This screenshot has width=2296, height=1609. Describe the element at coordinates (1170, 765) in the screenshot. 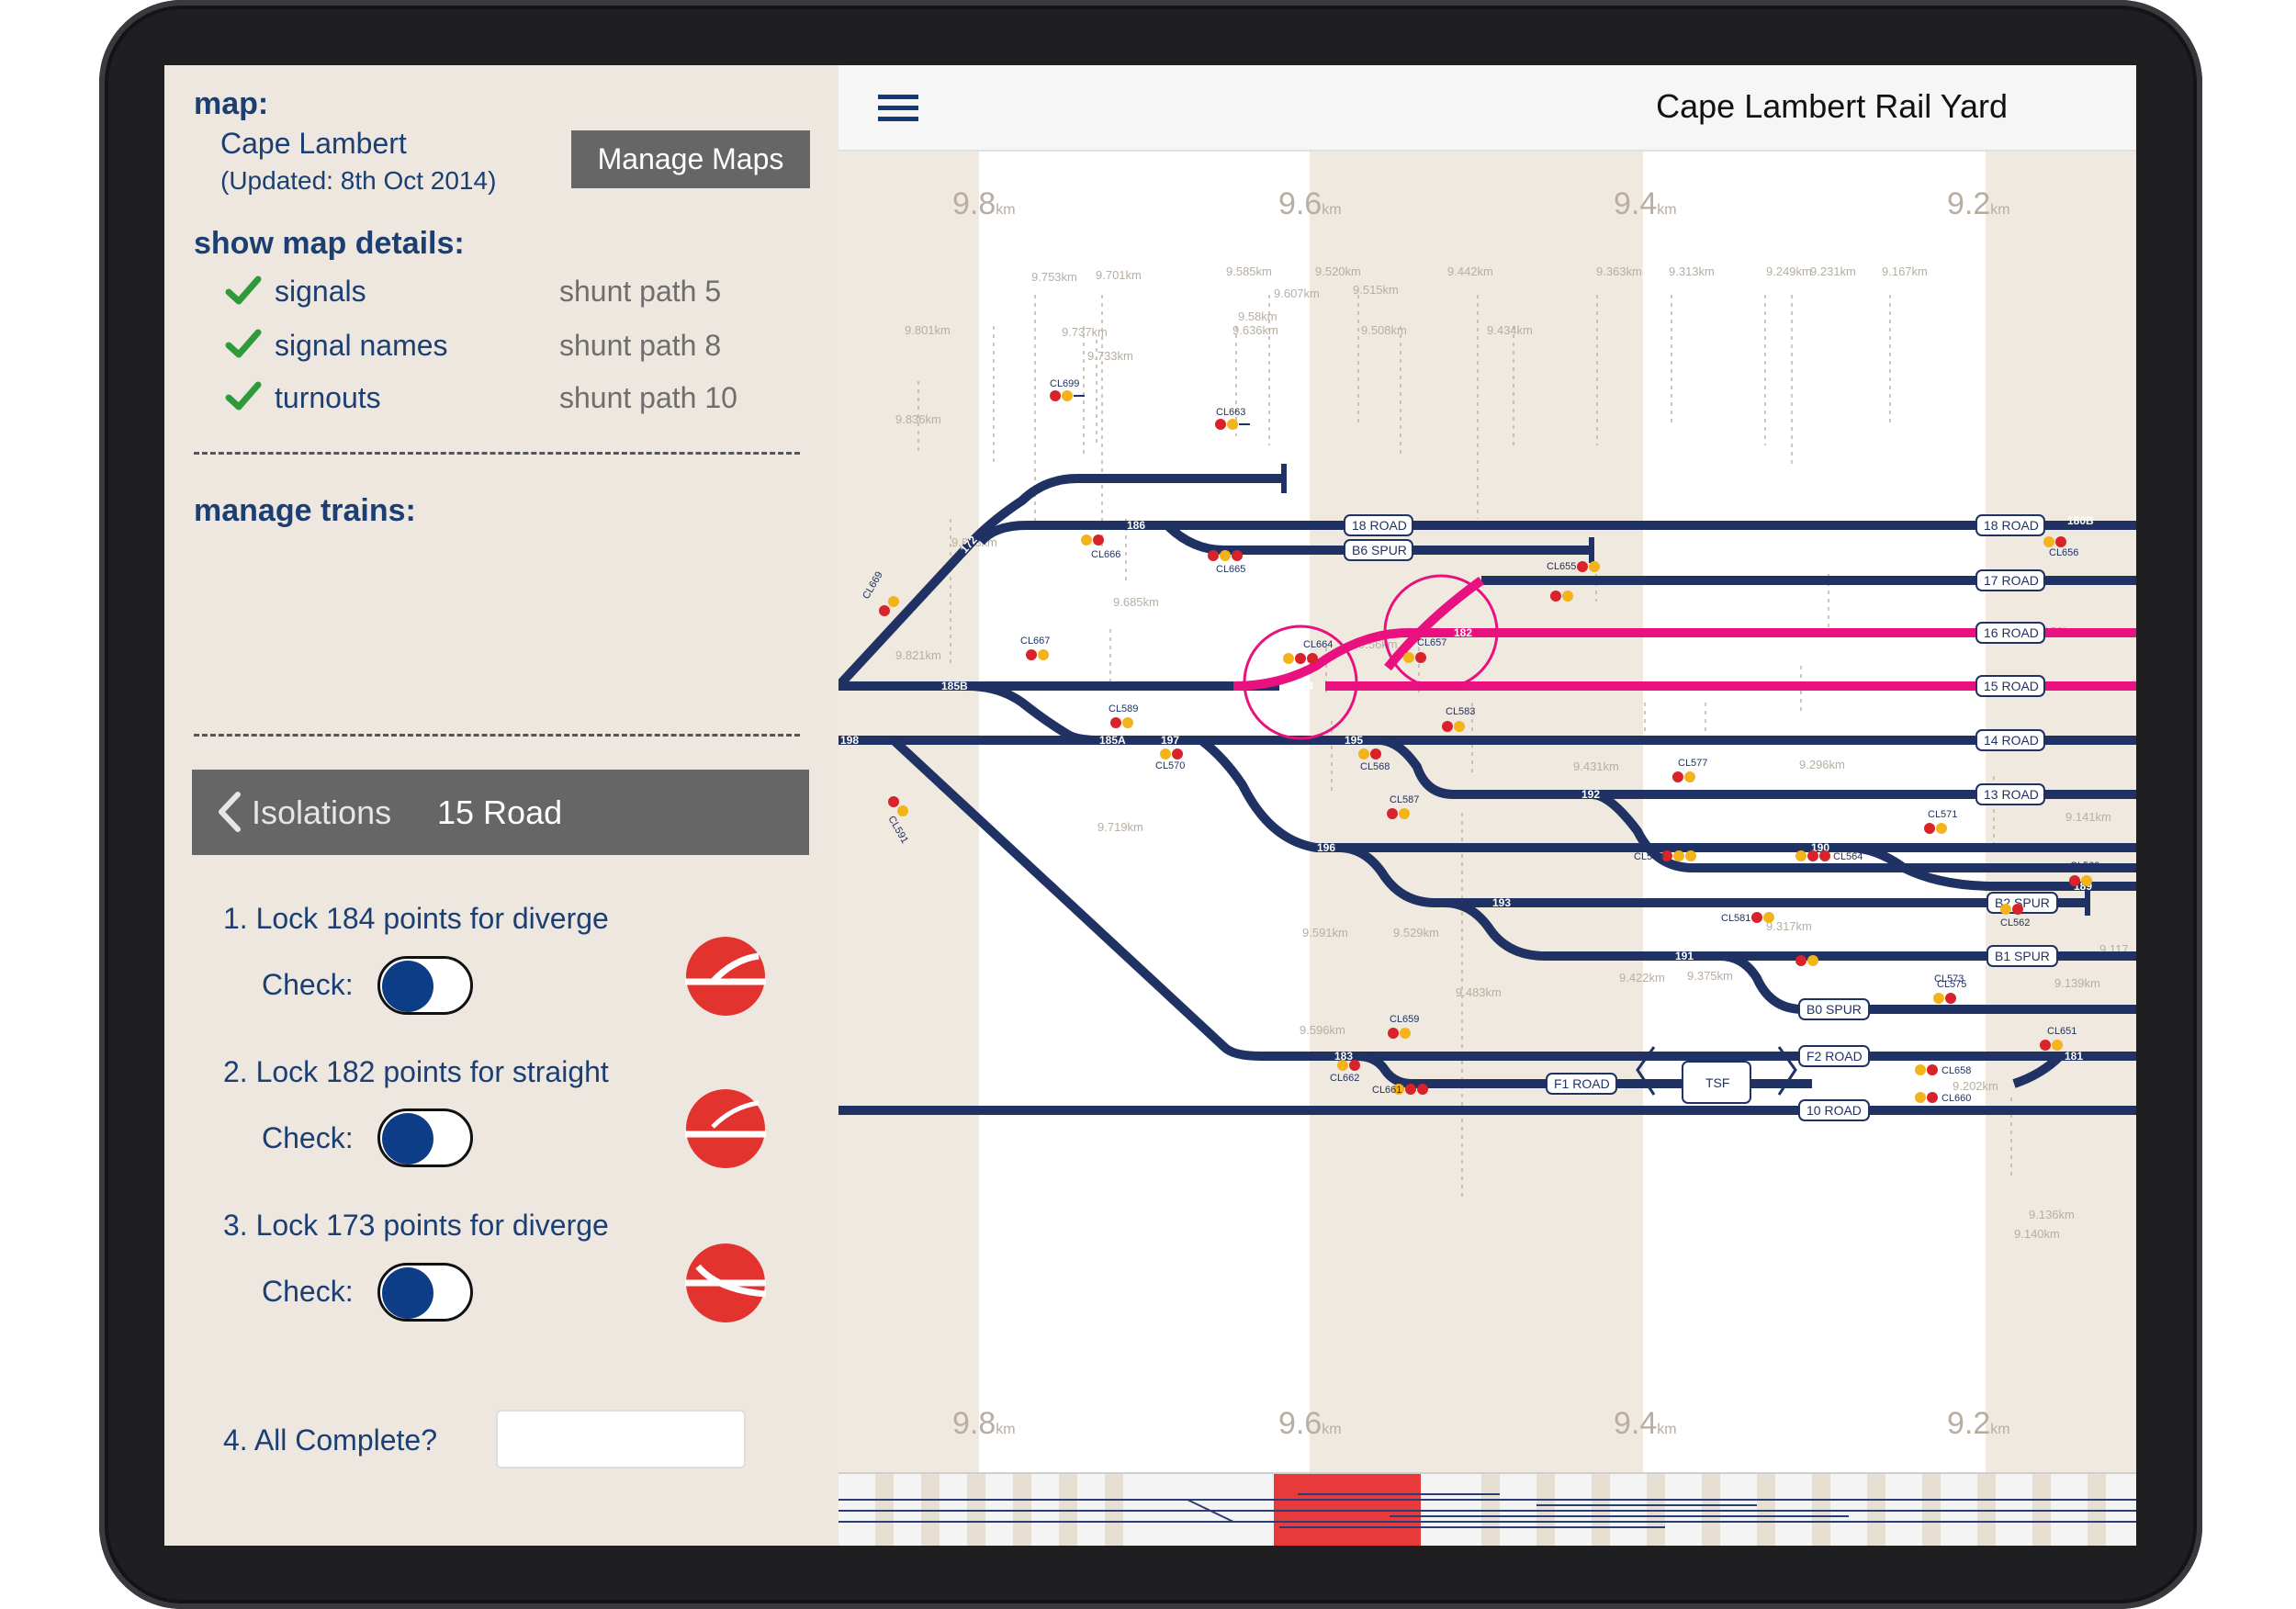

I see `svg-text: CL570` at that location.